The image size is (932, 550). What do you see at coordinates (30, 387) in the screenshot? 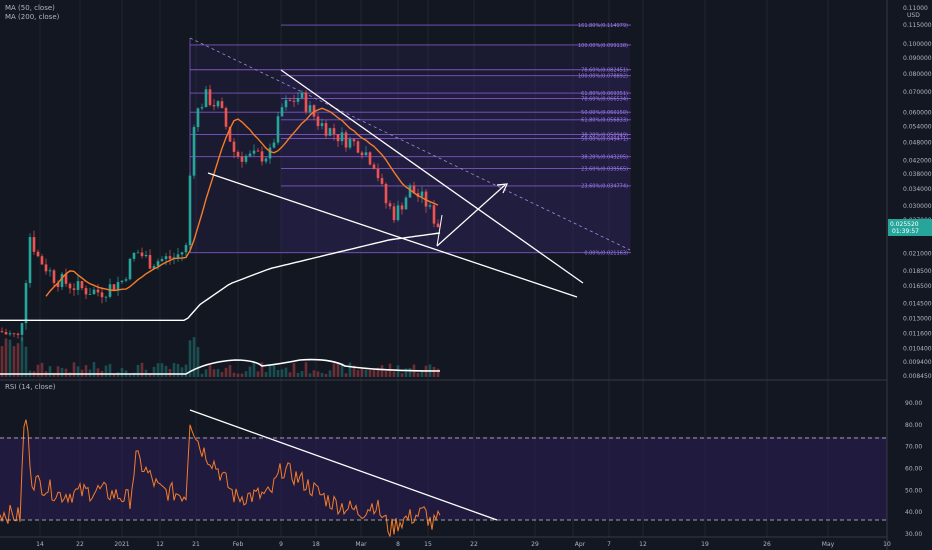
I see `rsi-legend: RSI (14, close)` at bounding box center [30, 387].